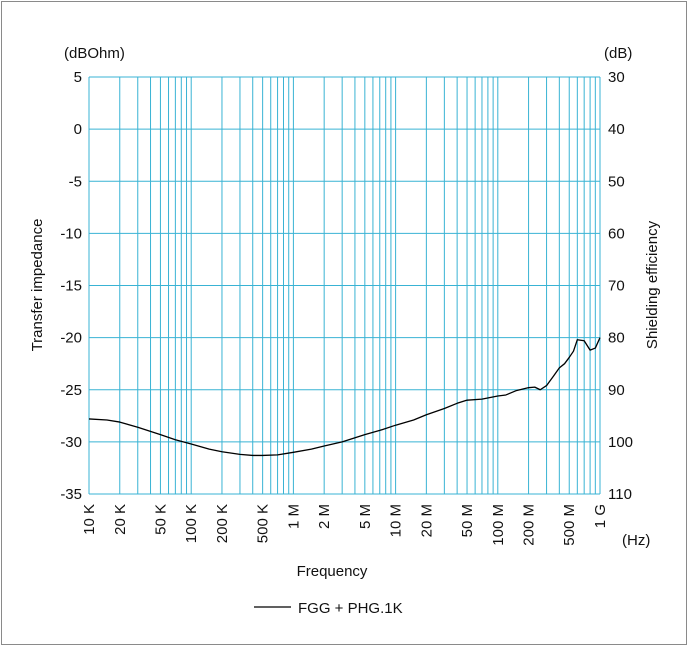 This screenshot has width=690, height=651. Describe the element at coordinates (616, 233) in the screenshot. I see `right-tick-label: 60` at that location.